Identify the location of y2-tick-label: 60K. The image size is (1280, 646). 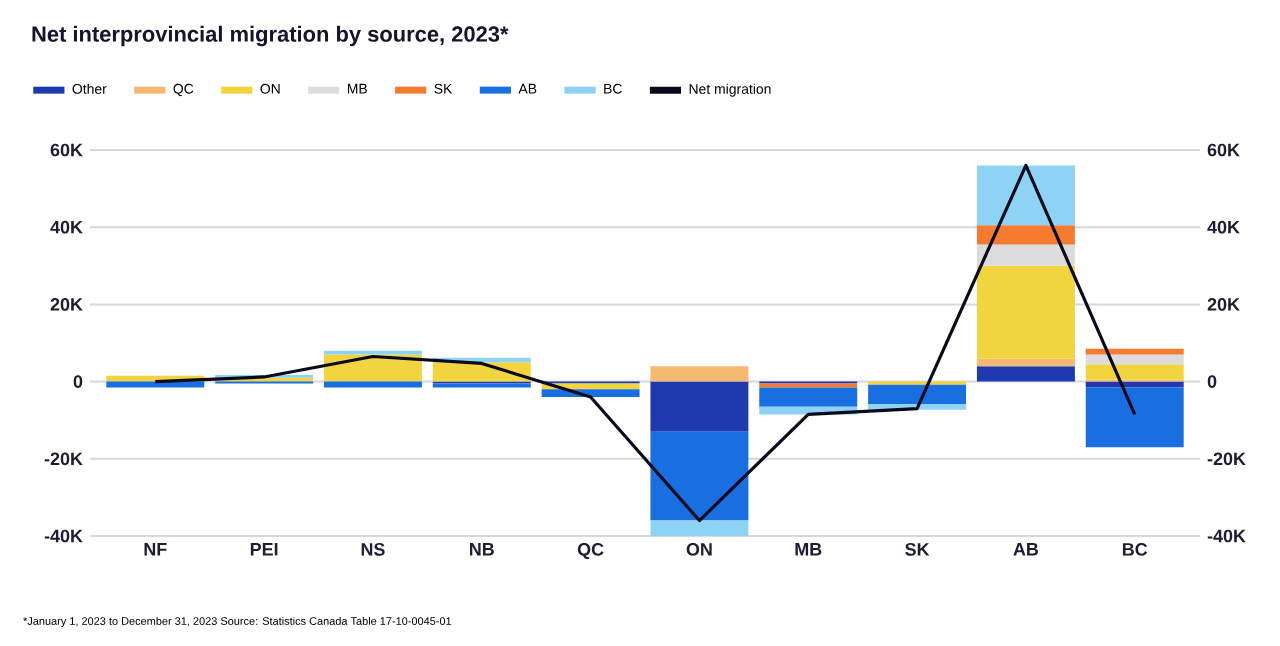
(1223, 150).